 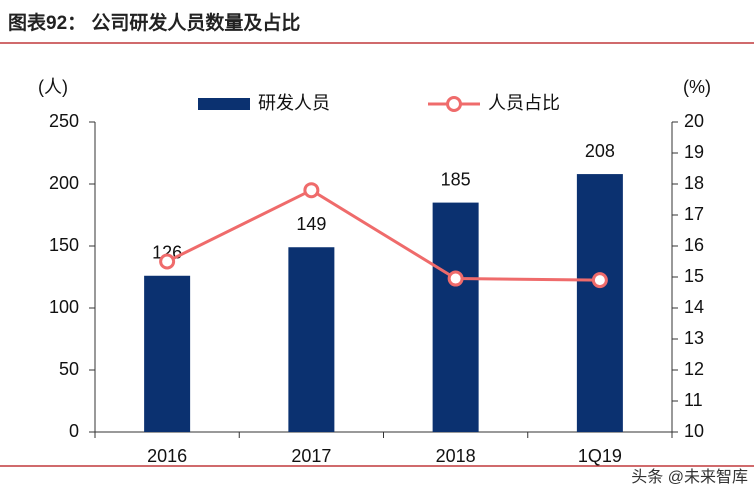 What do you see at coordinates (694, 307) in the screenshot?
I see `y2-tick-label: 14` at bounding box center [694, 307].